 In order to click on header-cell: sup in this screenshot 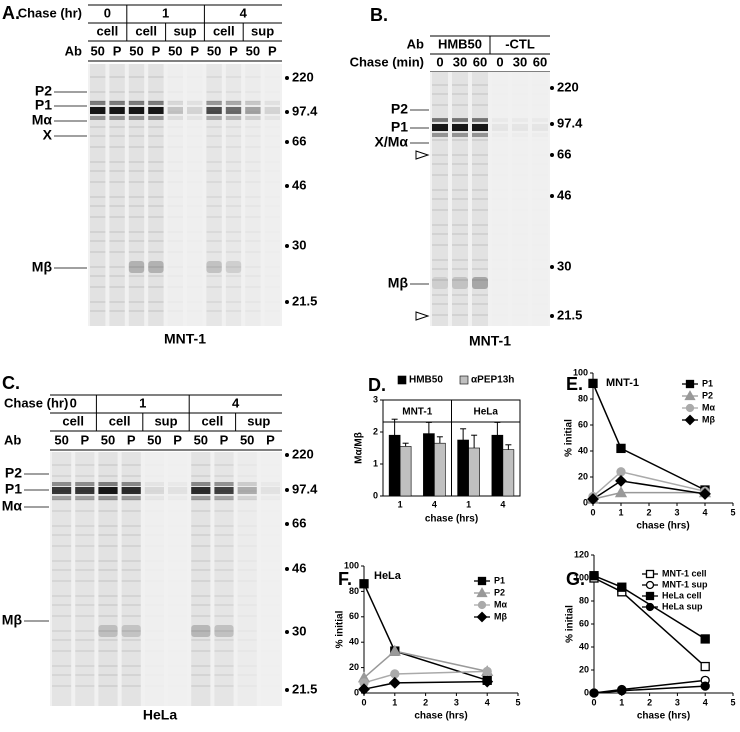, I will do `click(258, 420)`.